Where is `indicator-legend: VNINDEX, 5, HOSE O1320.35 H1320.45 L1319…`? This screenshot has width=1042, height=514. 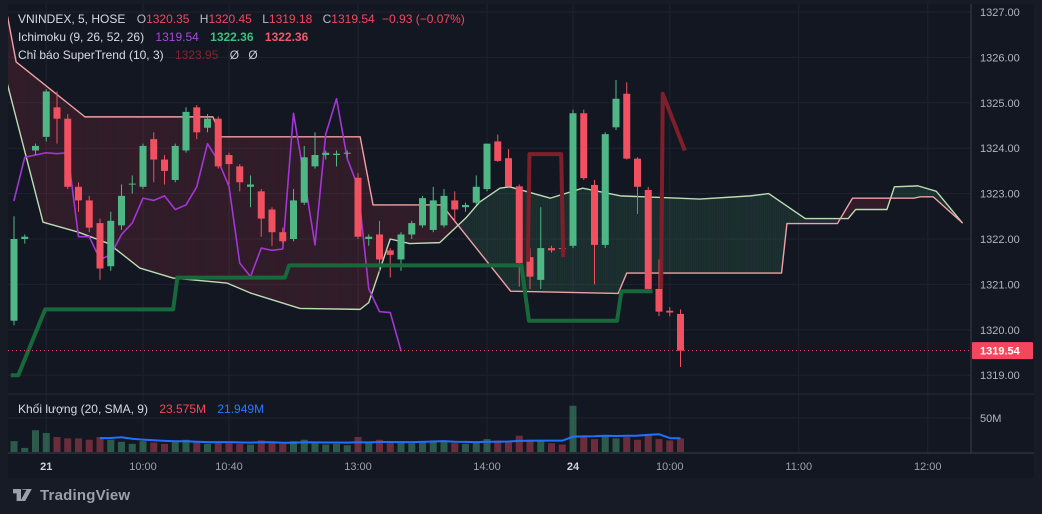 indicator-legend: VNINDEX, 5, HOSE O1320.35 H1320.45 L1319… is located at coordinates (241, 37).